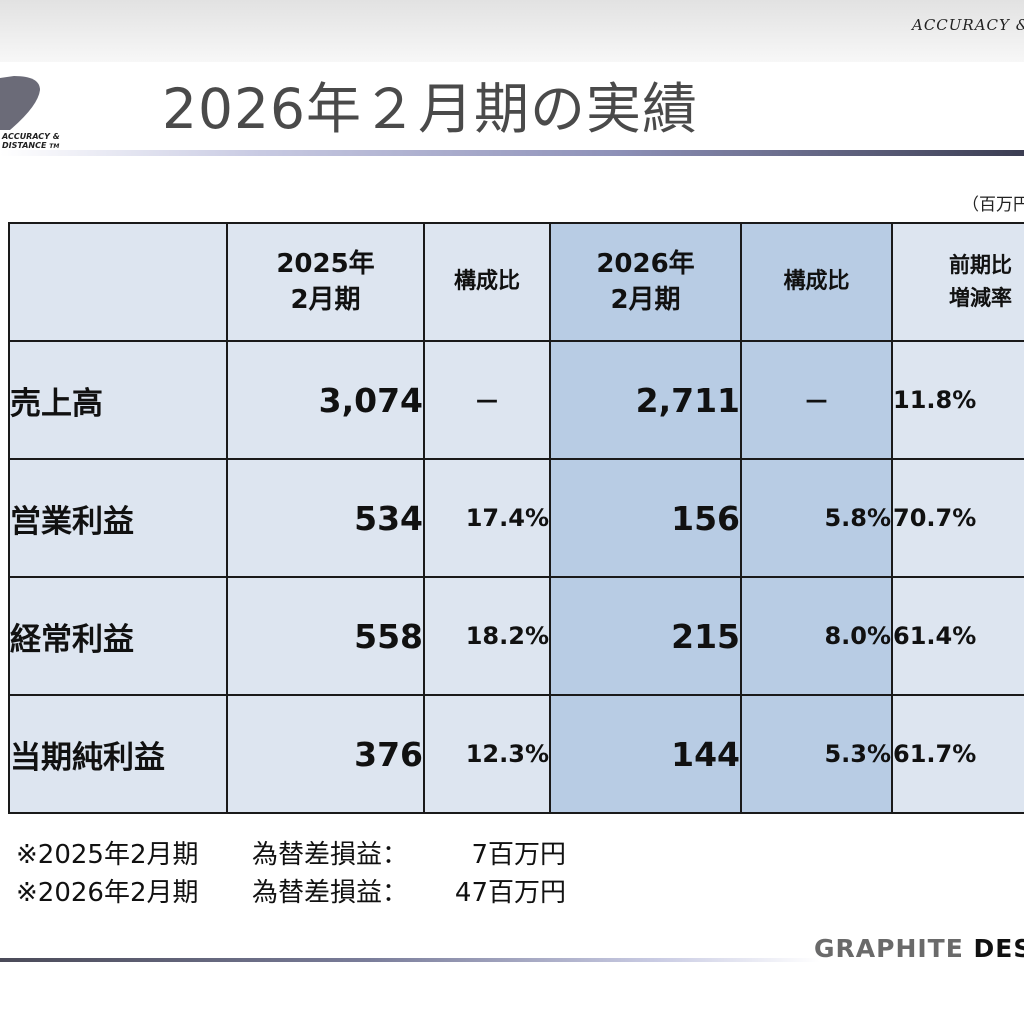 This screenshot has width=1024, height=1024. What do you see at coordinates (487, 636) in the screenshot?
I see `ratio-2025: 18.2%` at bounding box center [487, 636].